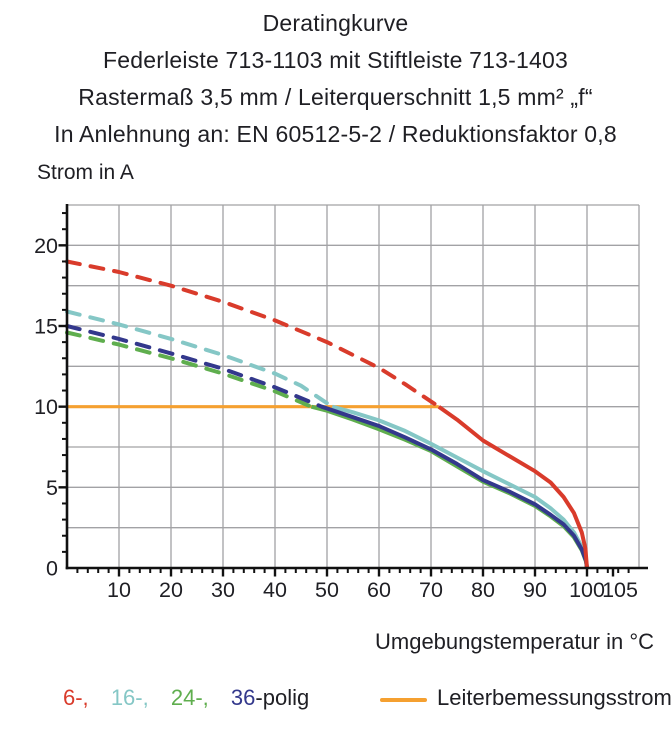  Describe the element at coordinates (282, 697) in the screenshot. I see `legend-item-polig-suffix: -polig` at that location.